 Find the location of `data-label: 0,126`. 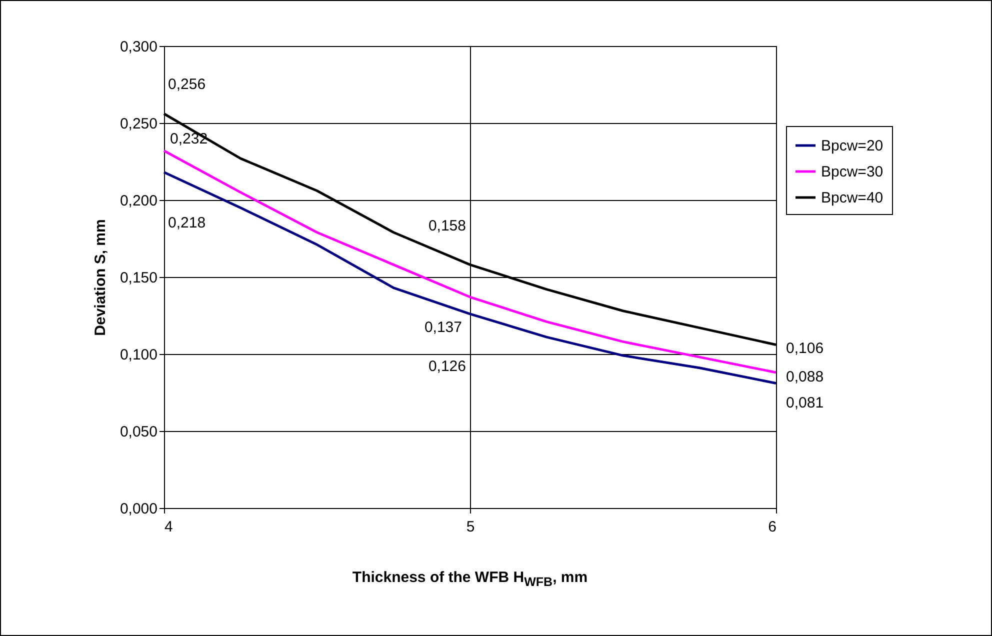

data-label: 0,126 is located at coordinates (447, 366).